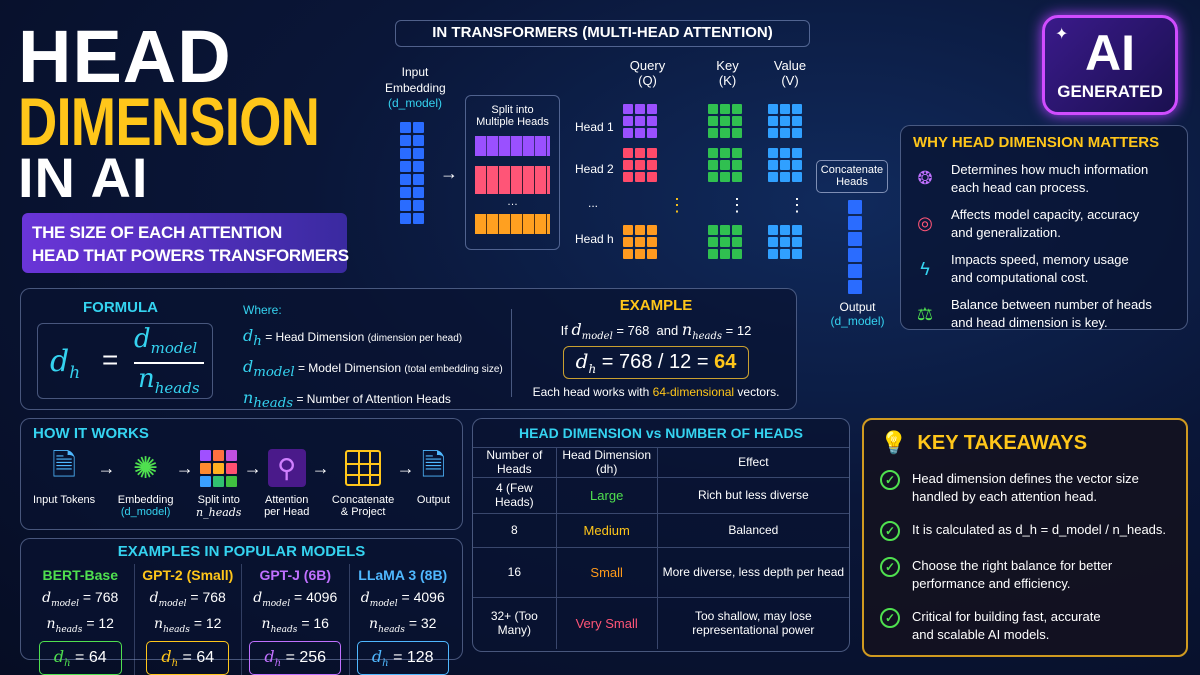 Image resolution: width=1200 pixels, height=675 pixels. Describe the element at coordinates (402, 657) in the screenshot. I see `model-dh: dh = 128` at that location.